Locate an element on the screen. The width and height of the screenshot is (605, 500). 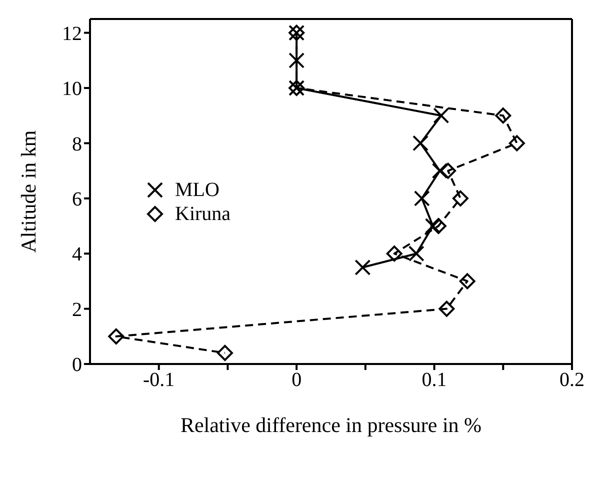
y-axis-title: Altitude in km is located at coordinates (28, 191).